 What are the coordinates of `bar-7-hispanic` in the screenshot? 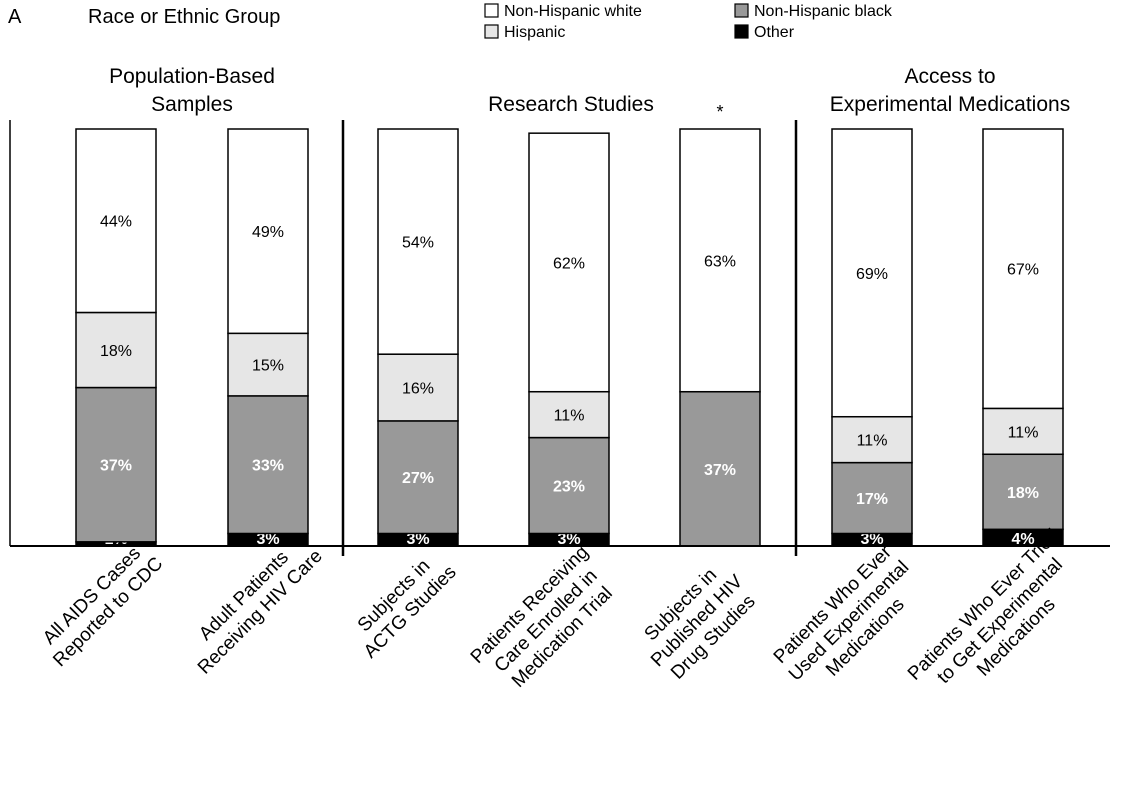 It's located at (1023, 431).